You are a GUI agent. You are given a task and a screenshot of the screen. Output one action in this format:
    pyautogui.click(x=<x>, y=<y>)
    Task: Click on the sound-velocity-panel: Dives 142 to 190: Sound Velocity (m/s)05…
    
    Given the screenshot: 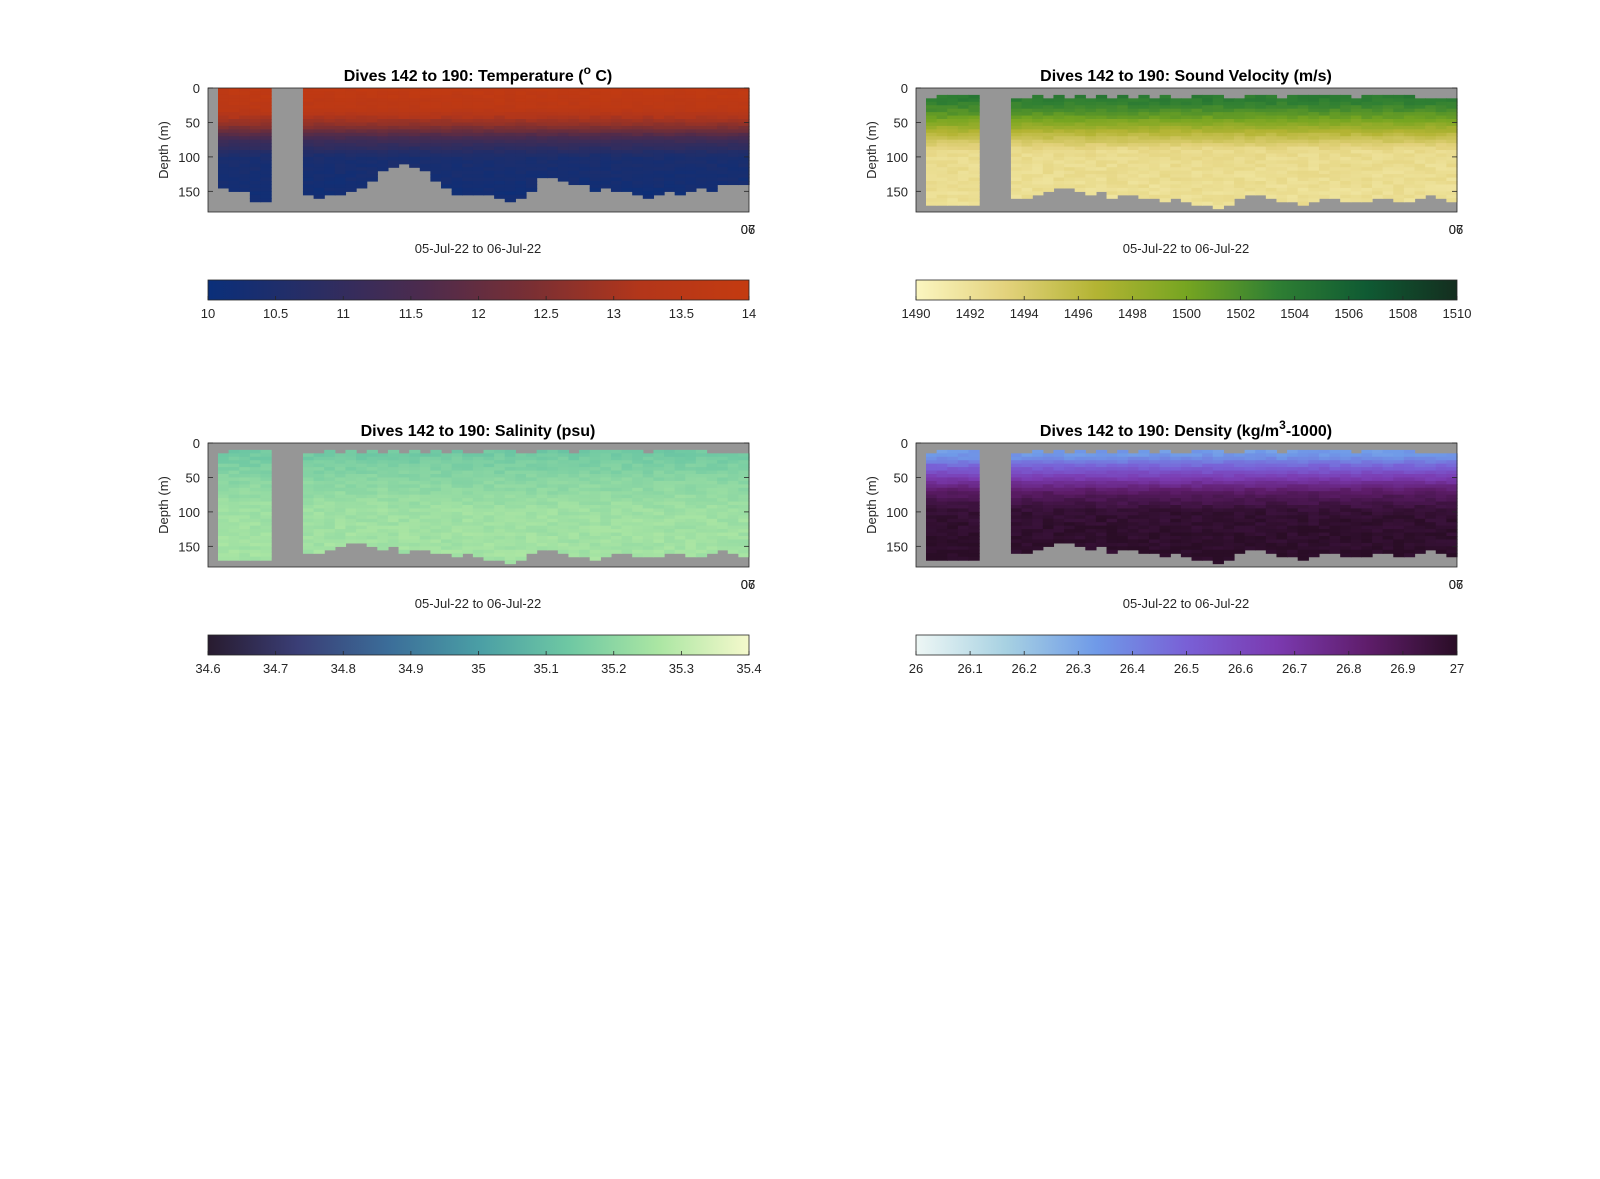 What is the action you would take?
    pyautogui.click(x=1167, y=194)
    